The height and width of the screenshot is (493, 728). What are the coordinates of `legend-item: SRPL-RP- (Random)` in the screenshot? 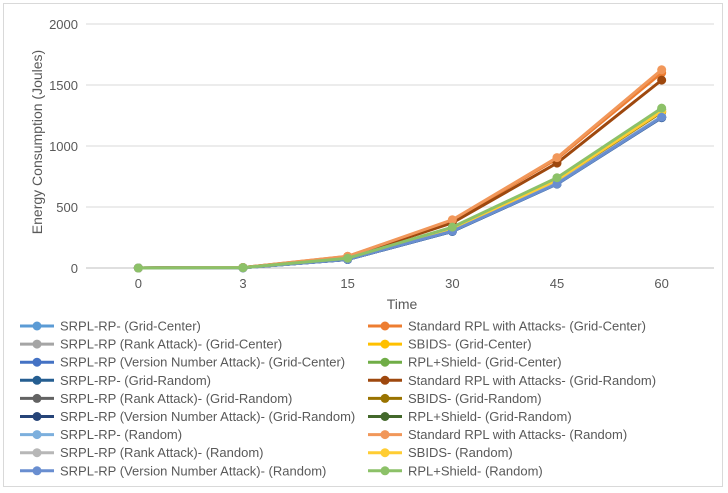 It's located at (101, 434).